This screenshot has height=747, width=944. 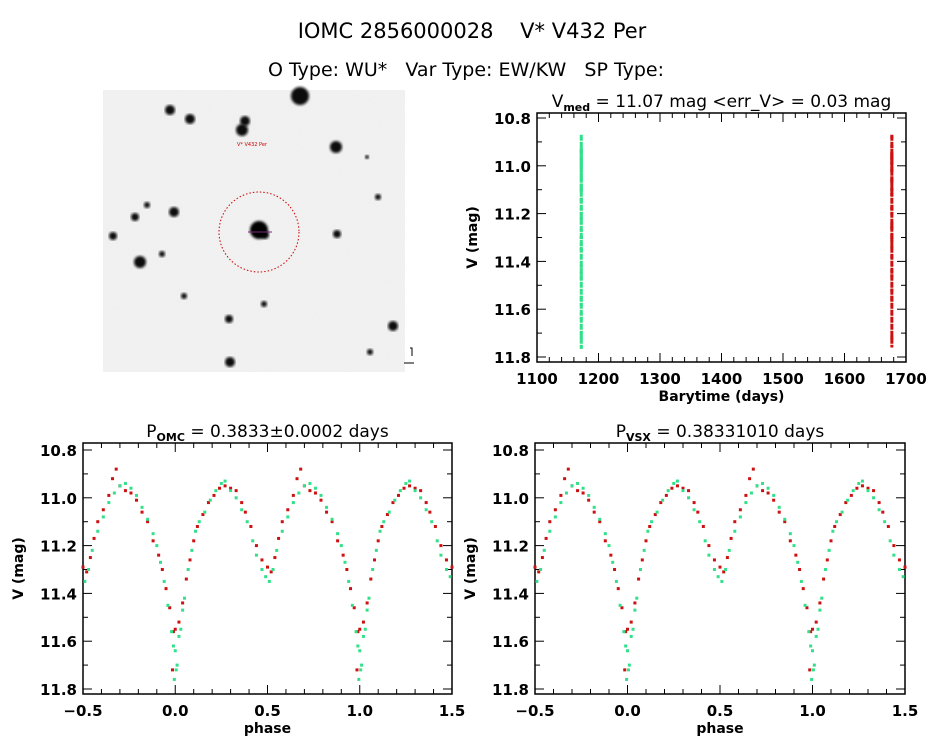 I want to click on x-tick-label: 1500, so click(x=783, y=379).